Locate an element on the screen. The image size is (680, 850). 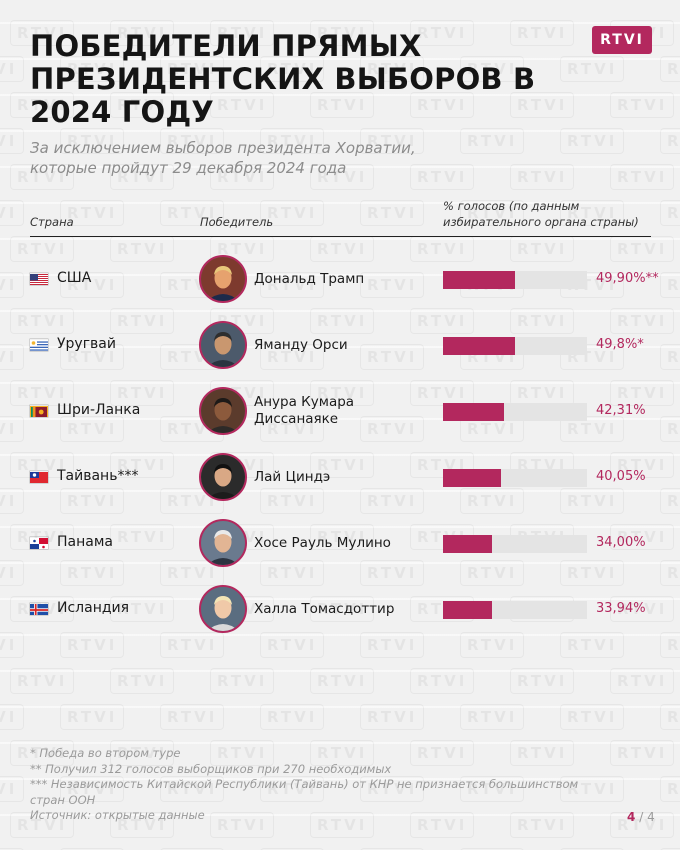
winner-name: Халла Томасдоттир is located at coordinates (324, 609).